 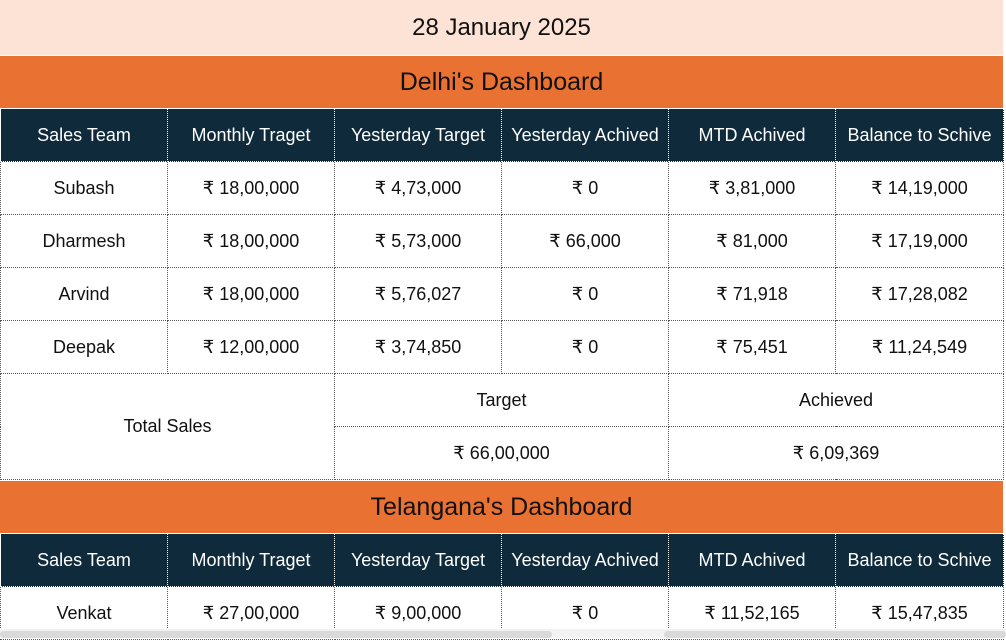 What do you see at coordinates (752, 241) in the screenshot?
I see `cell-mtd-achieved: ₹ 81,000` at bounding box center [752, 241].